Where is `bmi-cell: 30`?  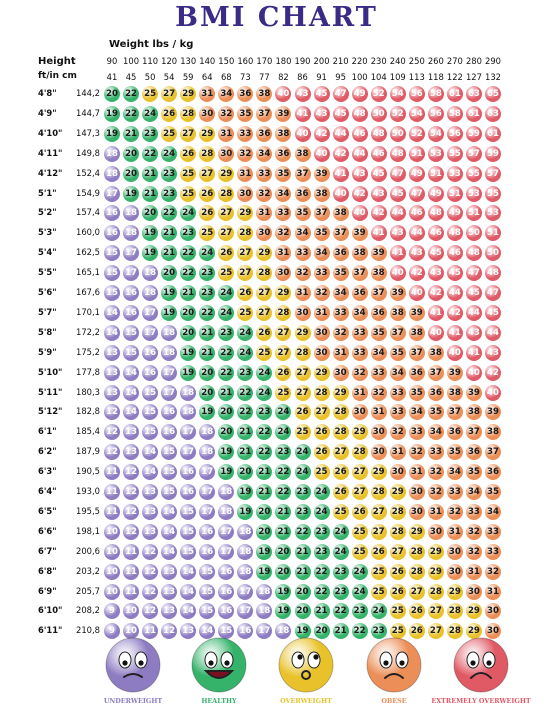 bmi-cell: 30 is located at coordinates (473, 591).